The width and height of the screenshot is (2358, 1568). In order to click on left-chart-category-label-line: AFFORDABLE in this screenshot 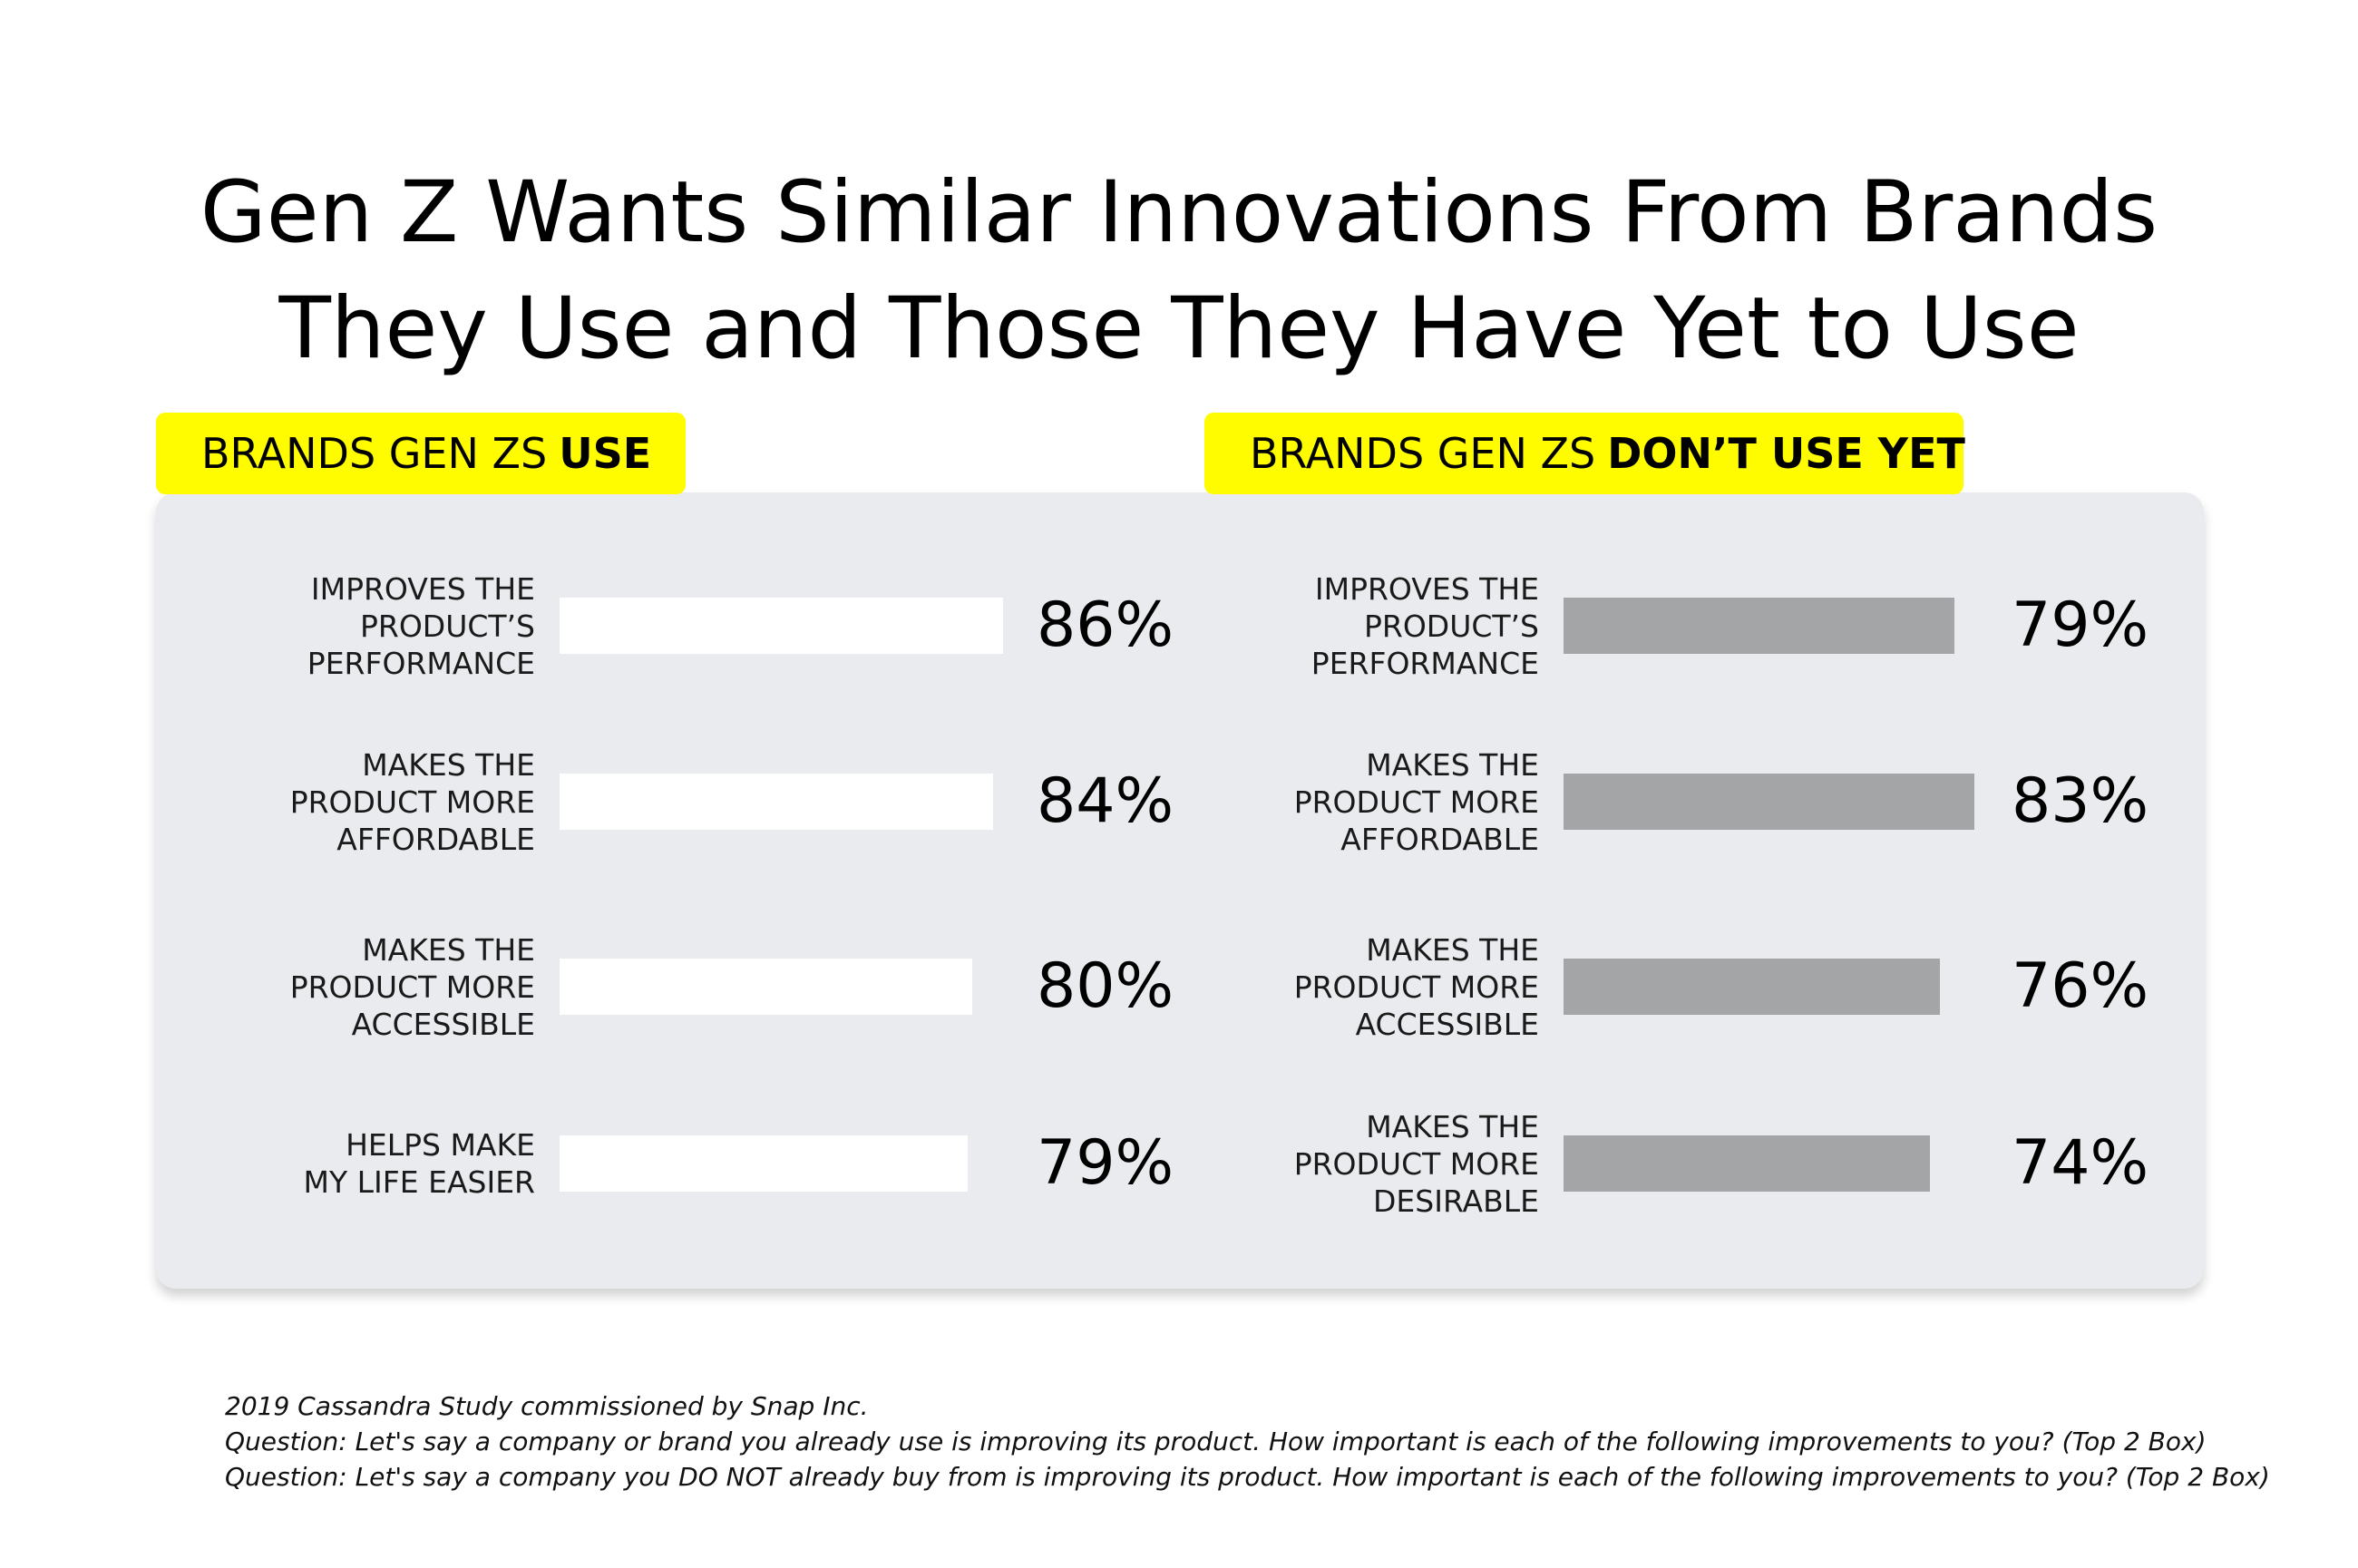, I will do `click(436, 839)`.